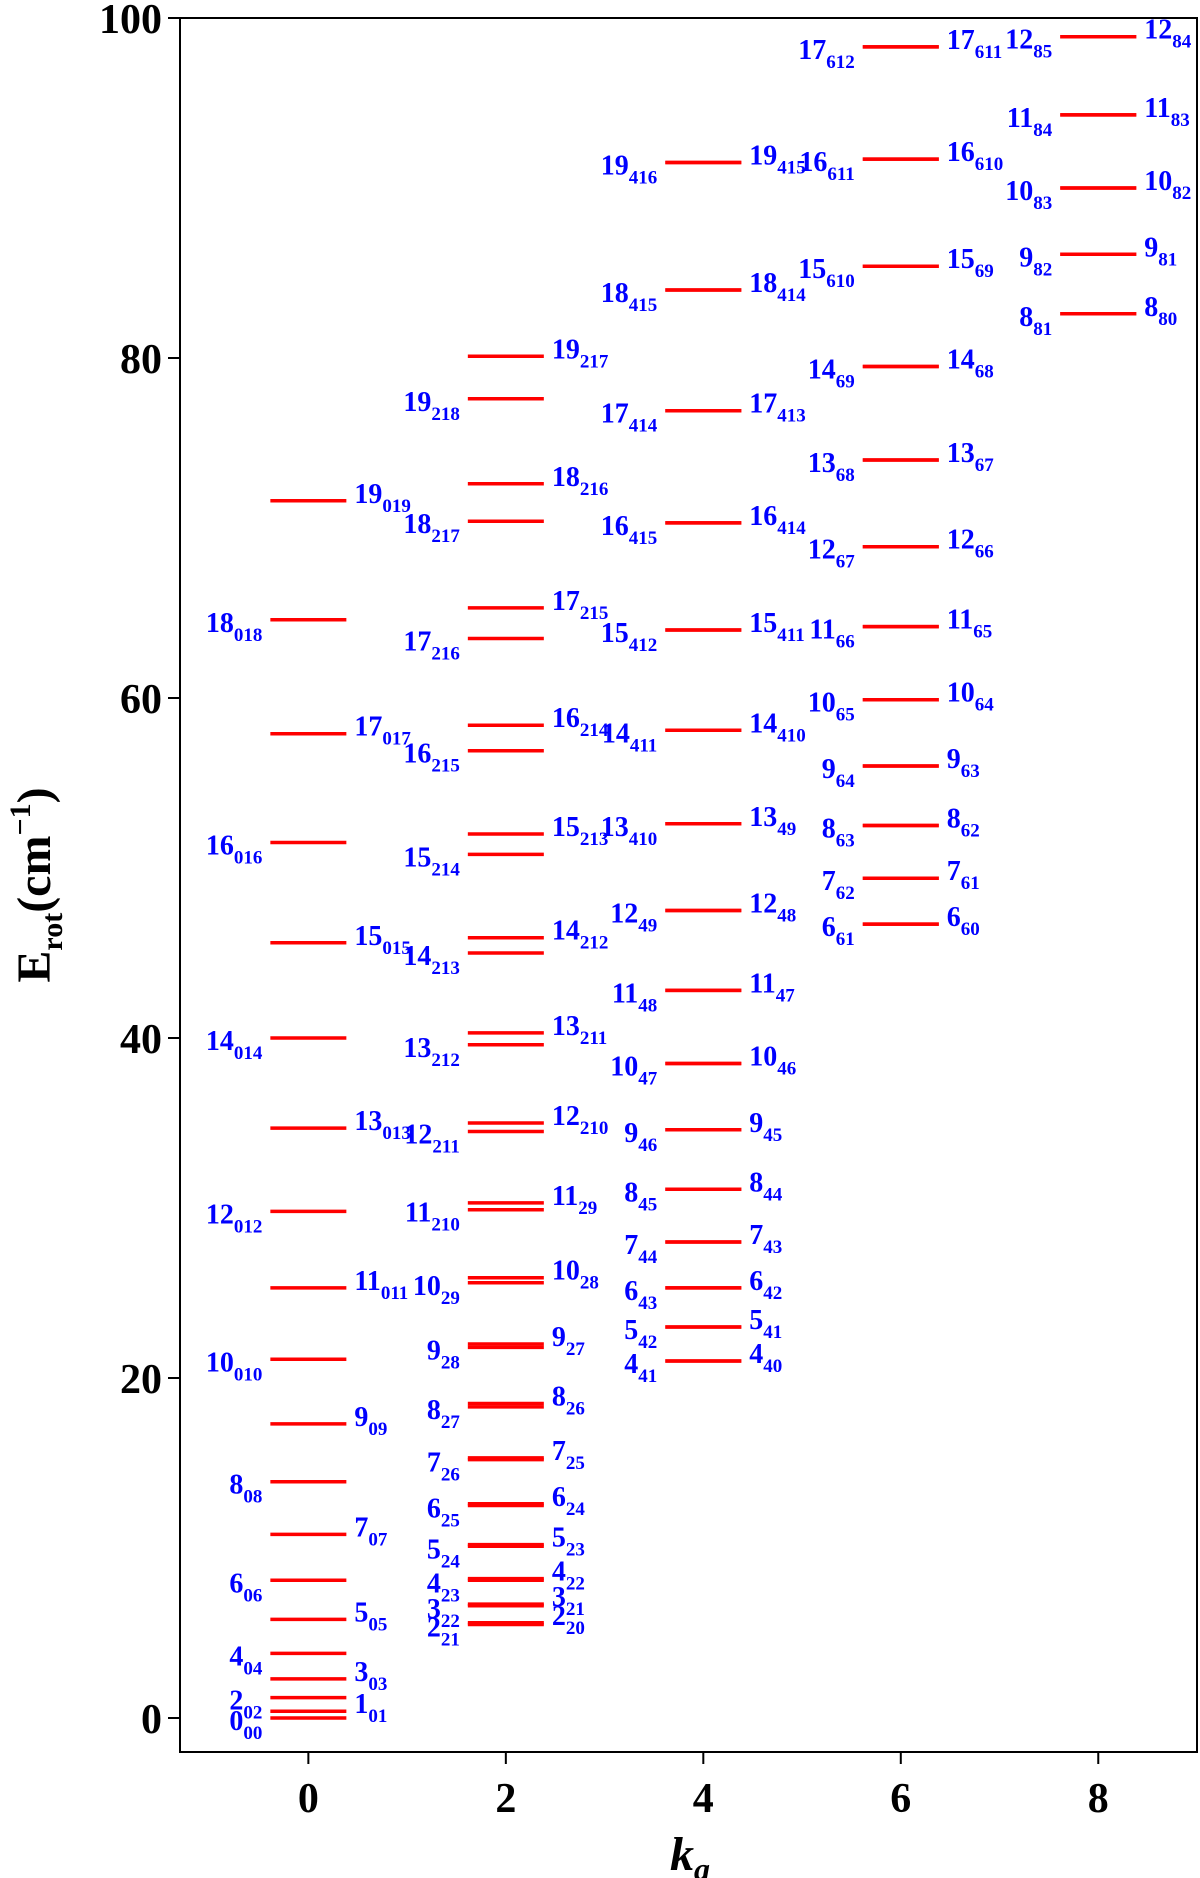 This screenshot has width=1200, height=1878. I want to click on energy-level-label: 661, so click(838, 931).